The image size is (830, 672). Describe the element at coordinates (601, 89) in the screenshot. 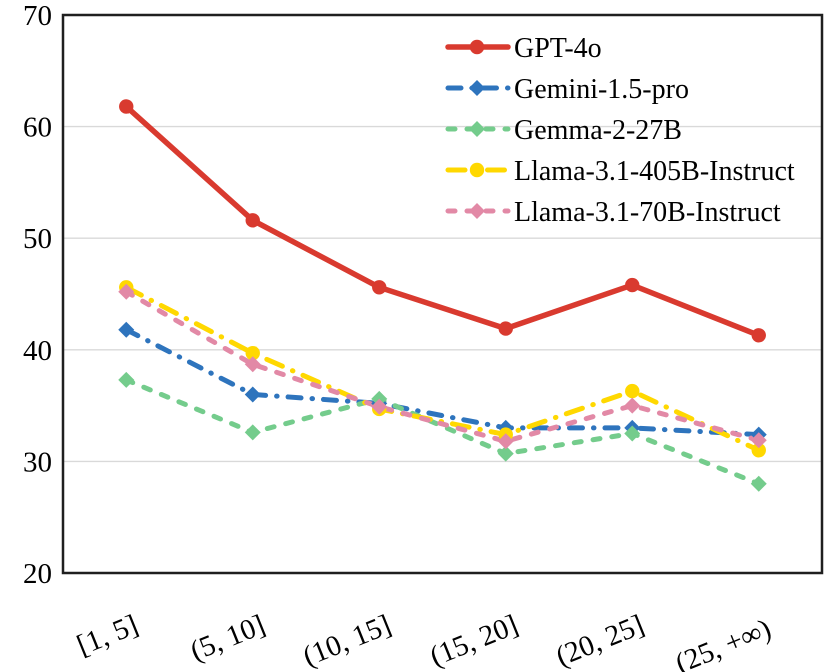

I see `legend-label: Gemini-1.5-pro` at that location.